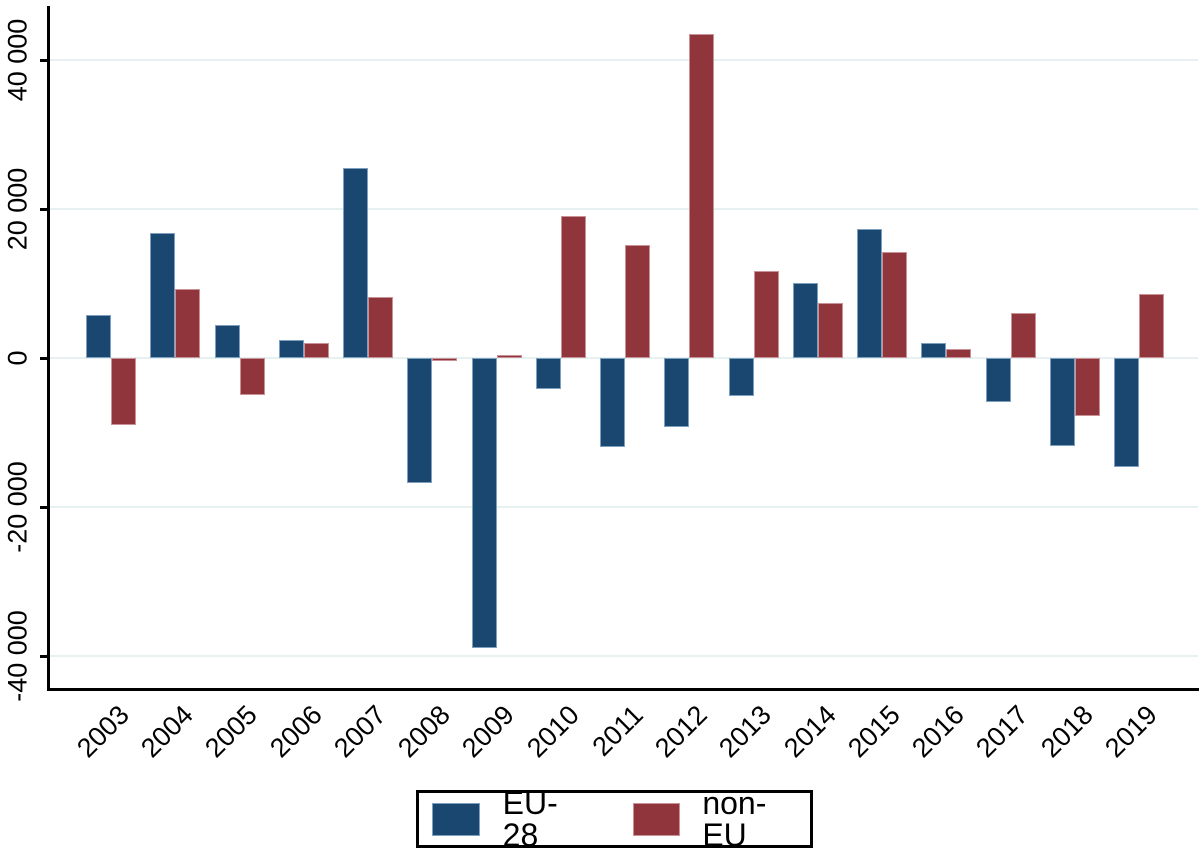 This screenshot has width=1200, height=853. I want to click on x-tick-label-2012: 2012, so click(681, 731).